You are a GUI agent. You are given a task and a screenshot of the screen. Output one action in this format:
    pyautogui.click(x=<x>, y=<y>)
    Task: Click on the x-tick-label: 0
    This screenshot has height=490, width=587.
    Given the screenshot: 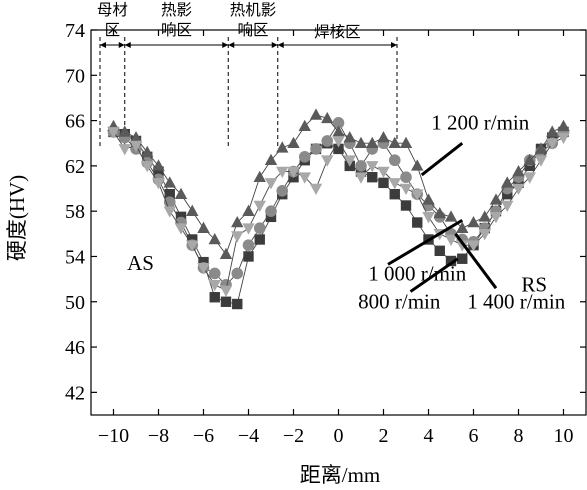 What is the action you would take?
    pyautogui.click(x=339, y=436)
    